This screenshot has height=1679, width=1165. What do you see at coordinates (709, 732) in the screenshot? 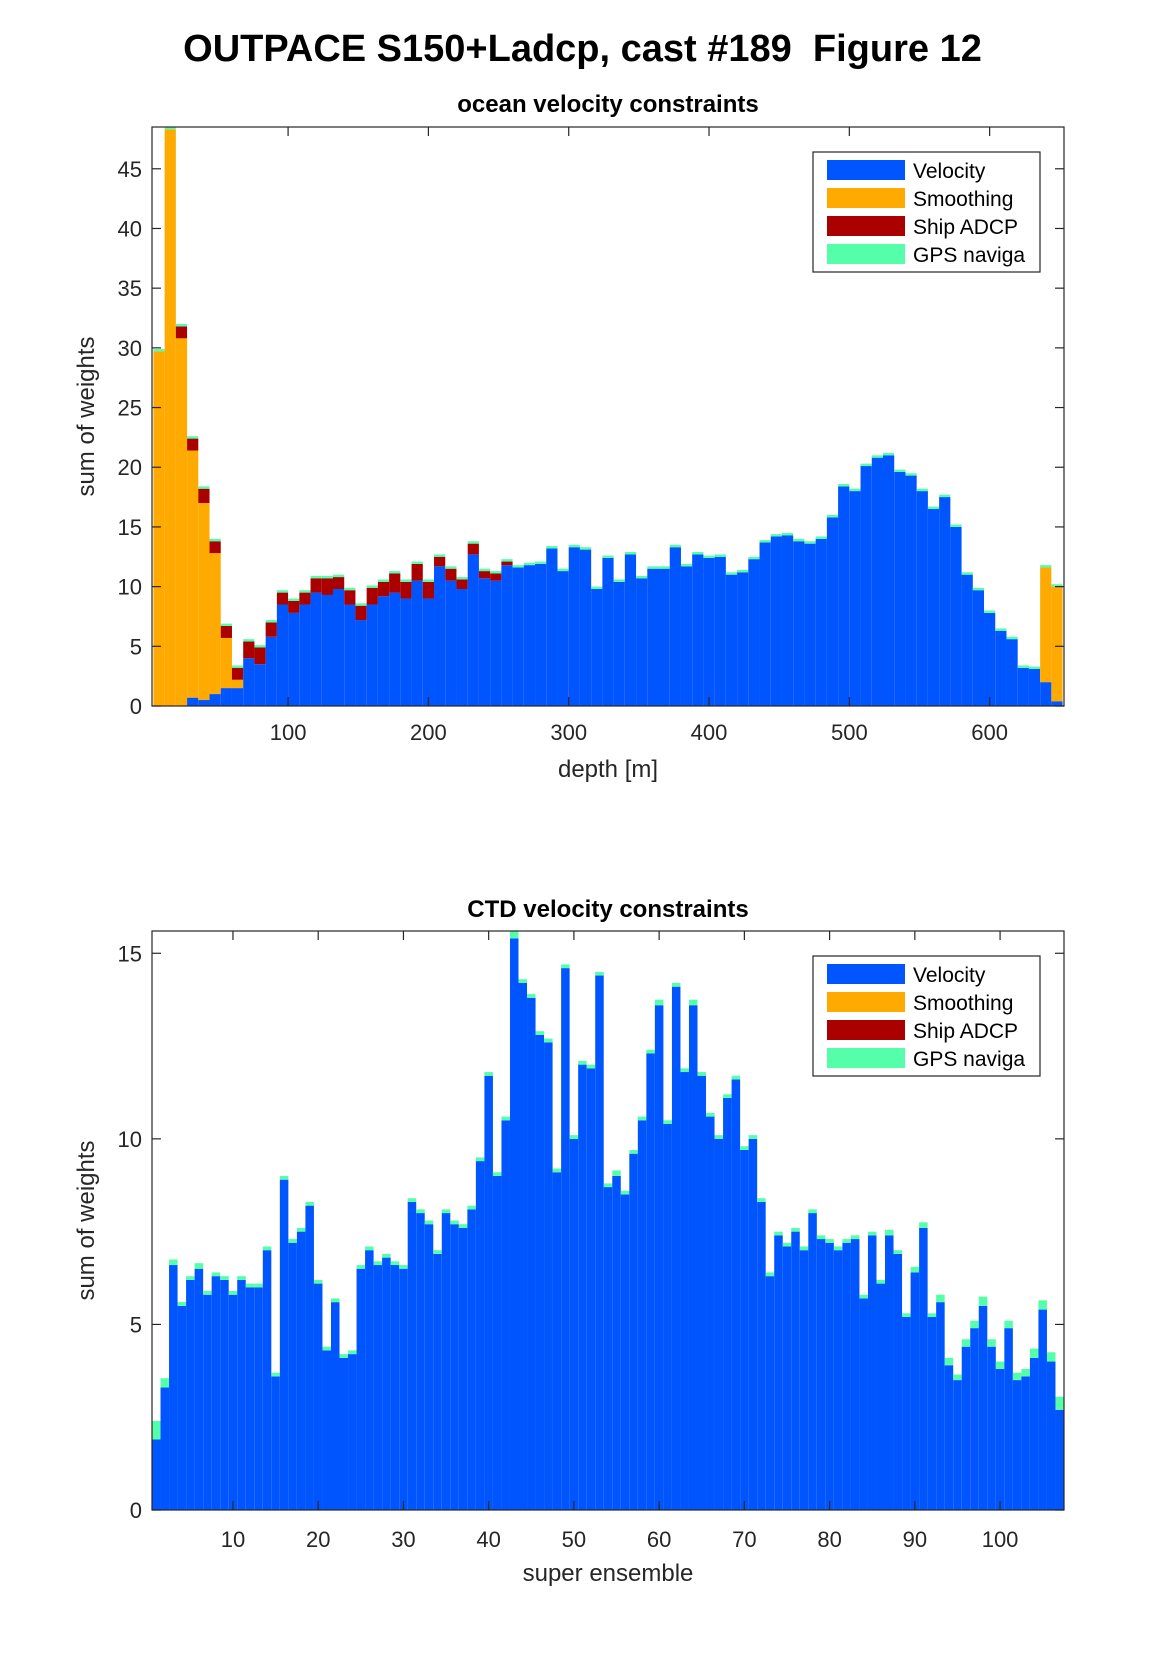
I see `x-tick-label: 400` at bounding box center [709, 732].